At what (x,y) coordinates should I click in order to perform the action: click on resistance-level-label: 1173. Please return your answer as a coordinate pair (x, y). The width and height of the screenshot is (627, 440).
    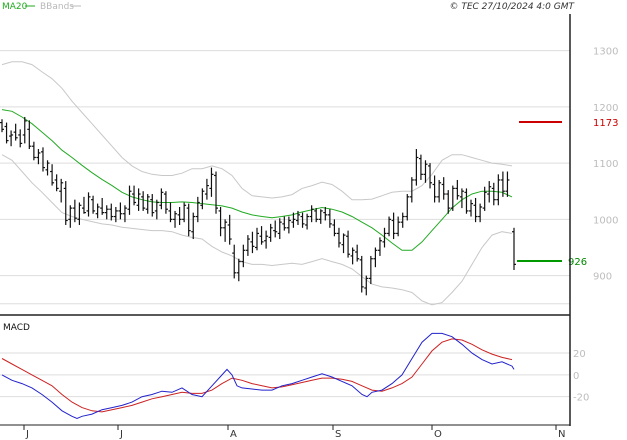
    Looking at the image, I should click on (605, 123).